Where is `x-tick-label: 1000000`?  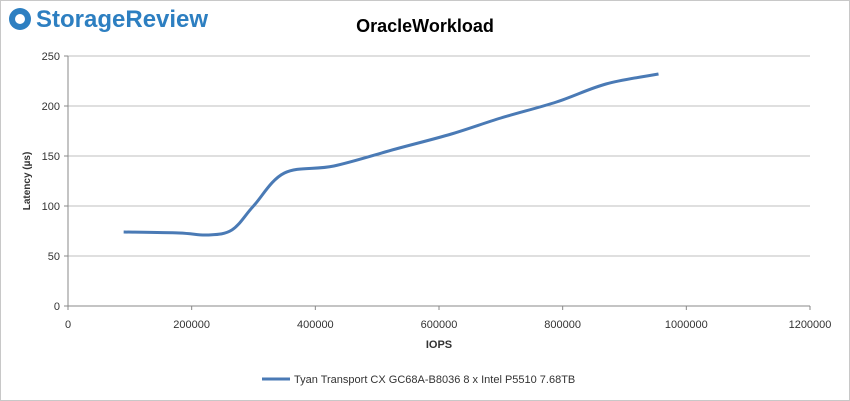
x-tick-label: 1000000 is located at coordinates (686, 325).